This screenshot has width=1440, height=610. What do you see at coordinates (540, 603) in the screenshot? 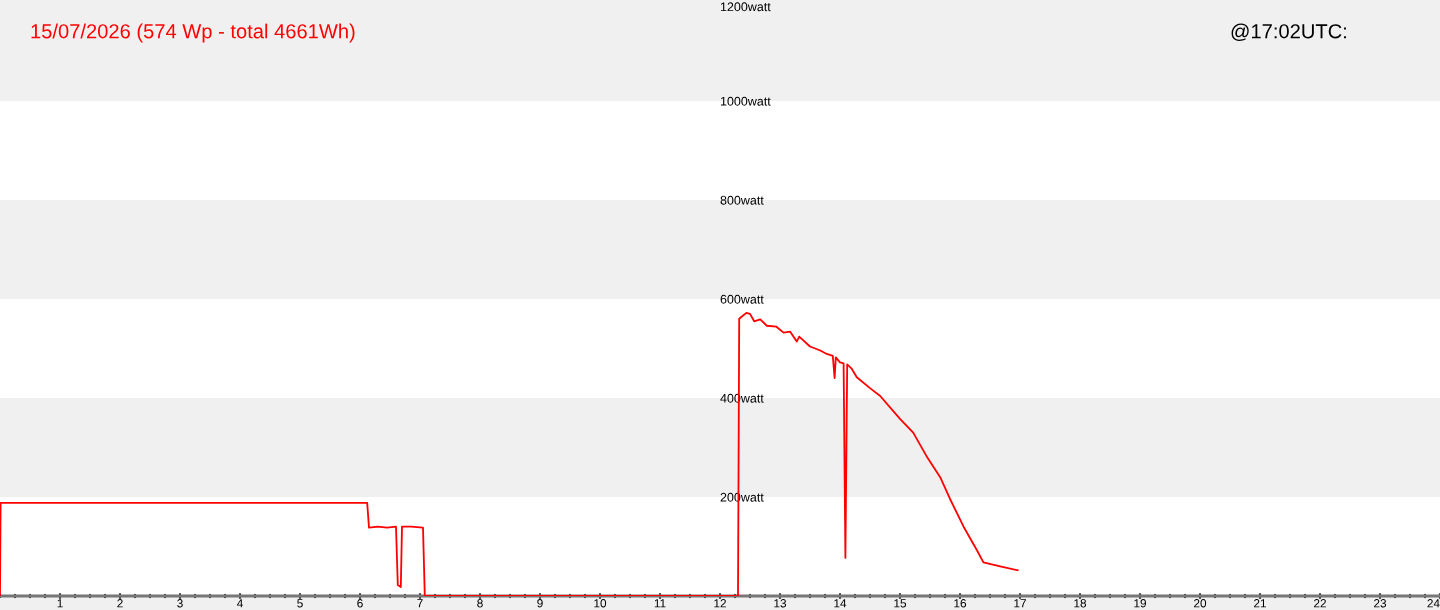
I see `x-tick-label: 9` at bounding box center [540, 603].